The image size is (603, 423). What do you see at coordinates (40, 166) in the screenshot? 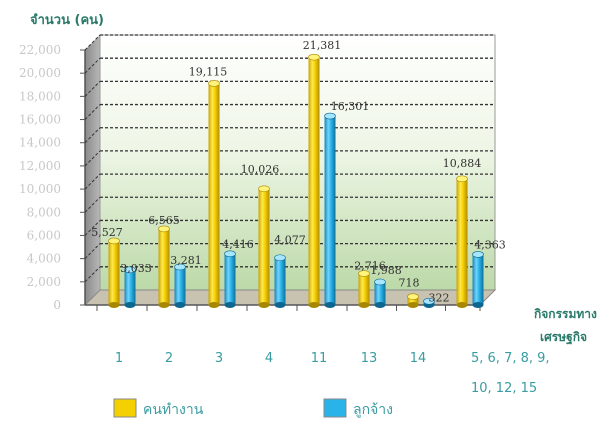
I see `y-tick-label: 12,000` at bounding box center [40, 166].